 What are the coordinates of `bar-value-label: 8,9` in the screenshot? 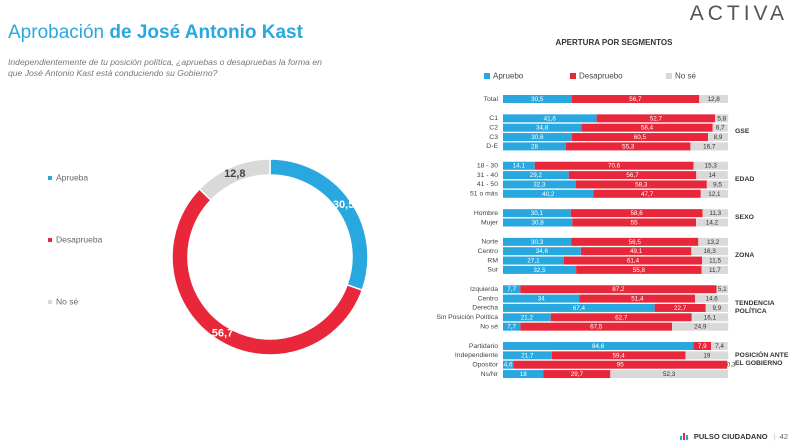 It's located at (718, 137).